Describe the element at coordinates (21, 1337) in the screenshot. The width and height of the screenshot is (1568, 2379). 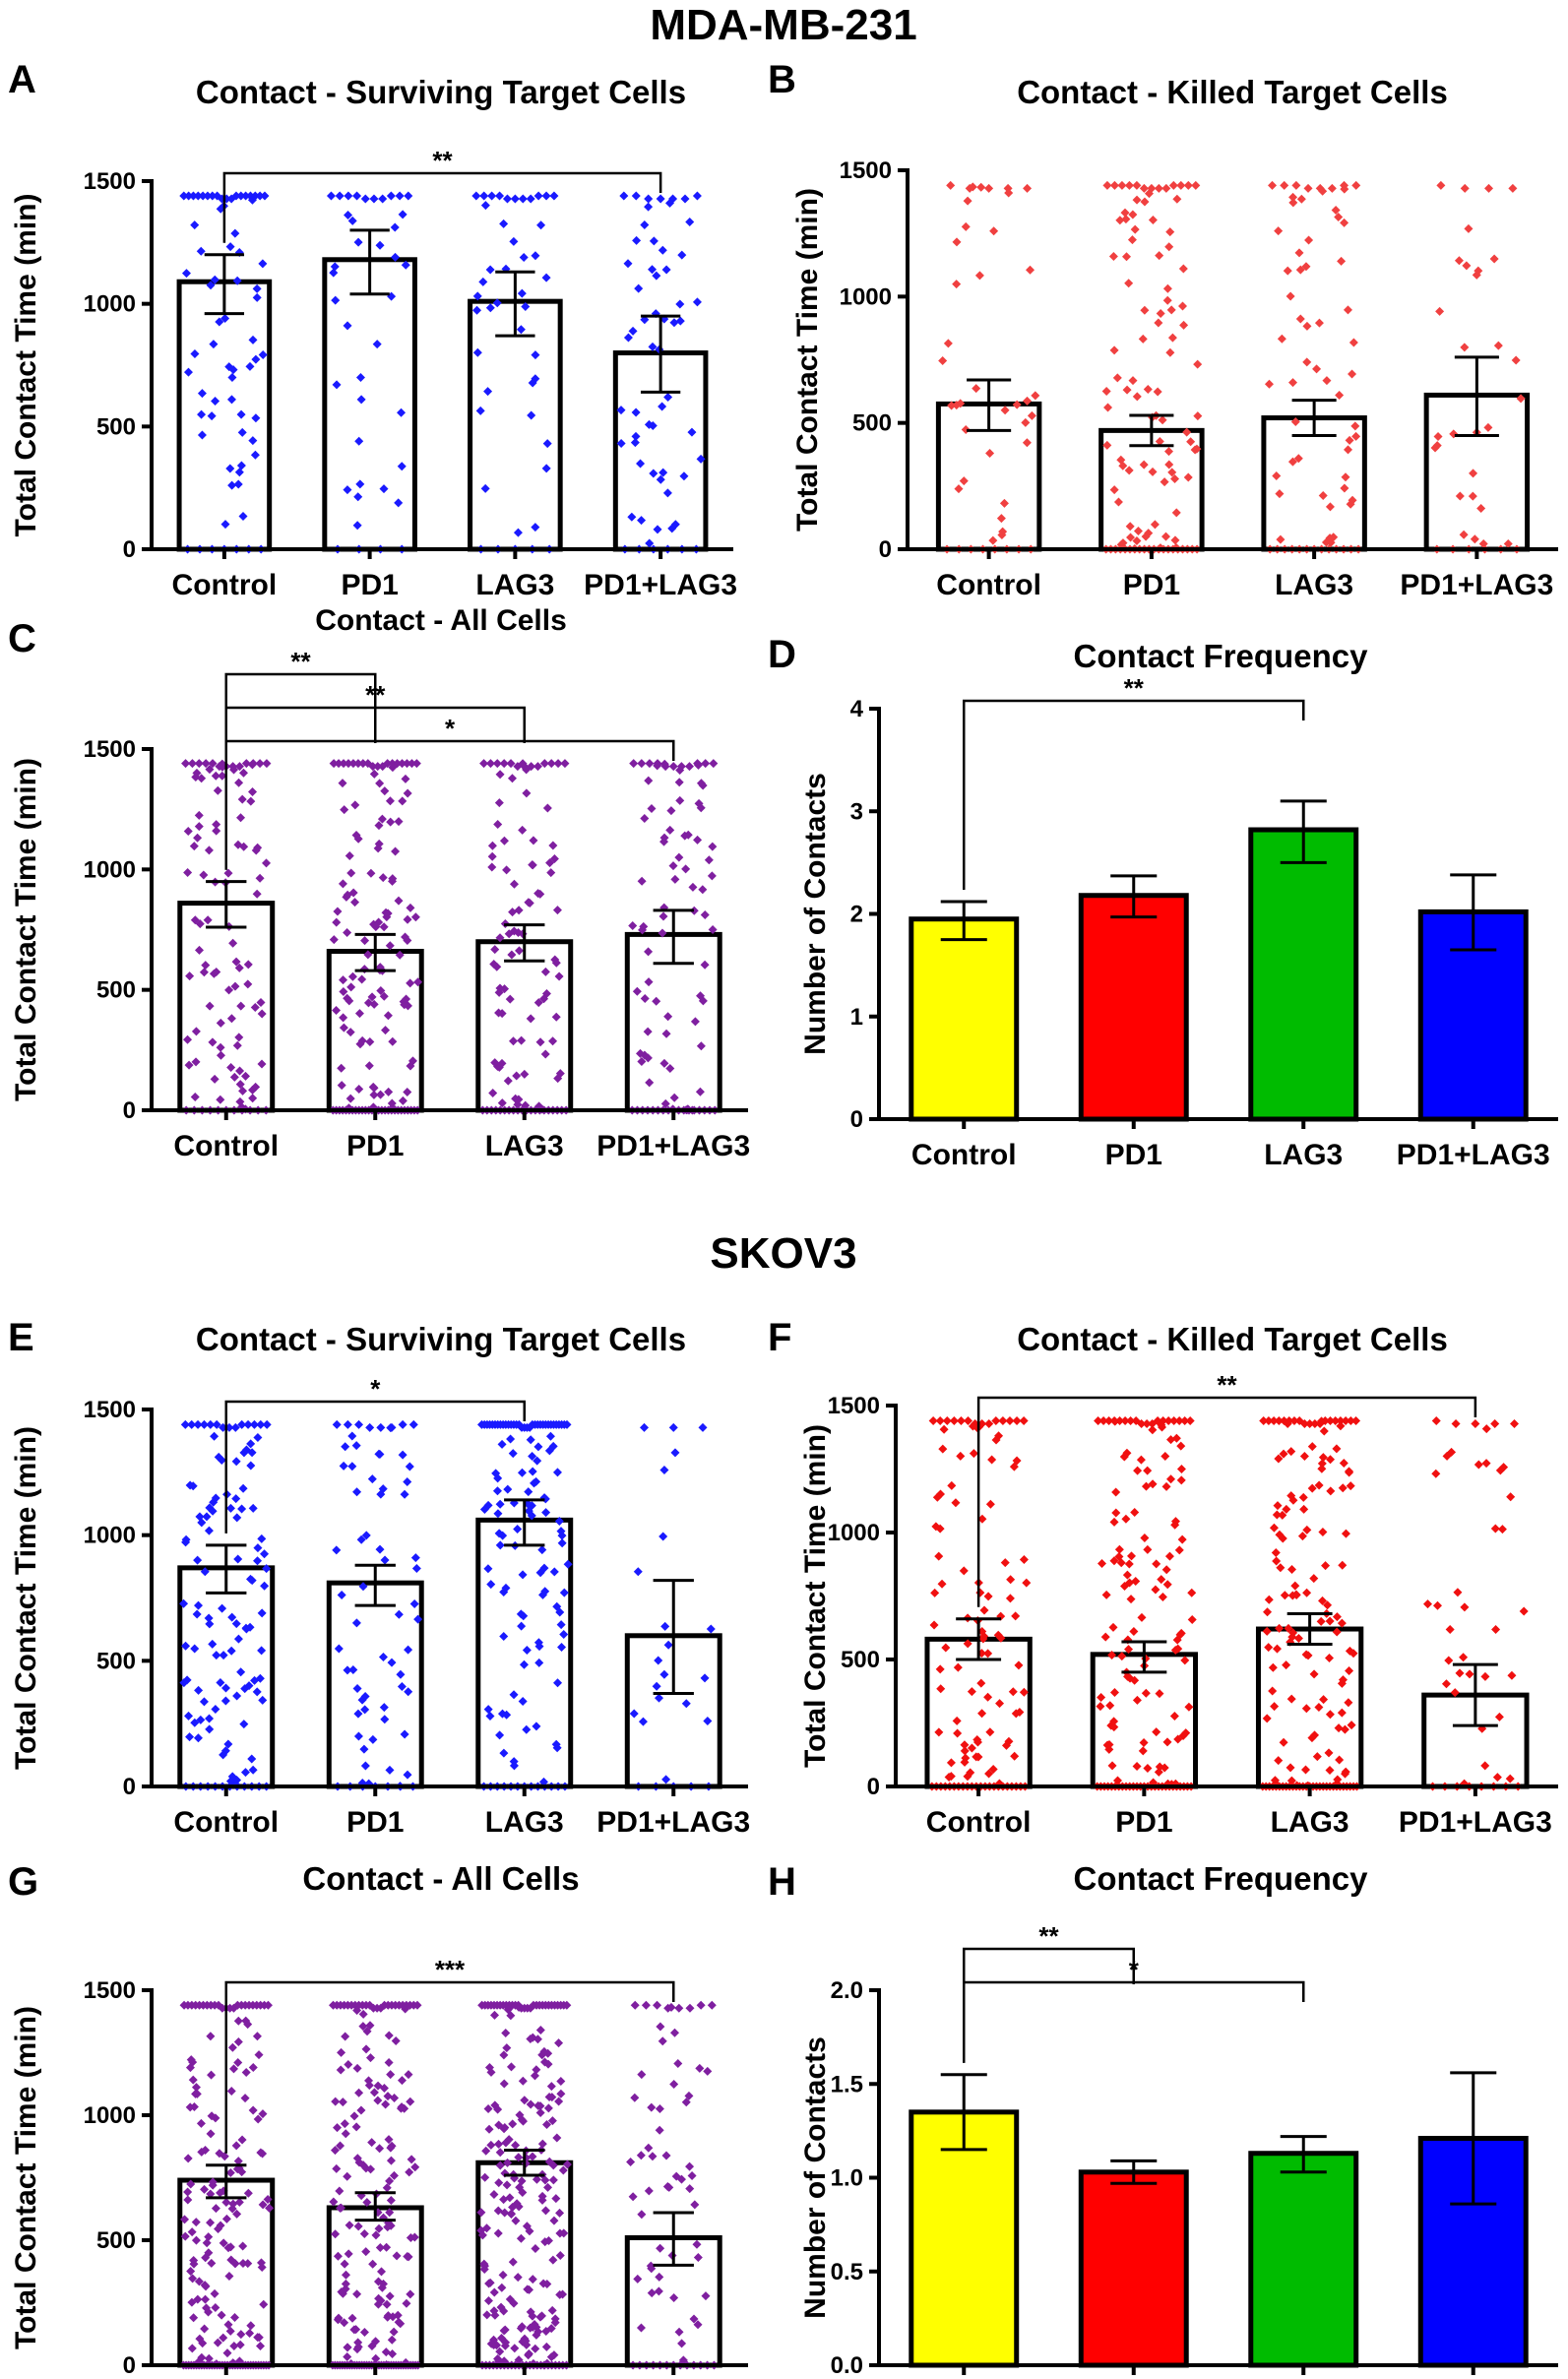
I see `panel-letter: E` at that location.